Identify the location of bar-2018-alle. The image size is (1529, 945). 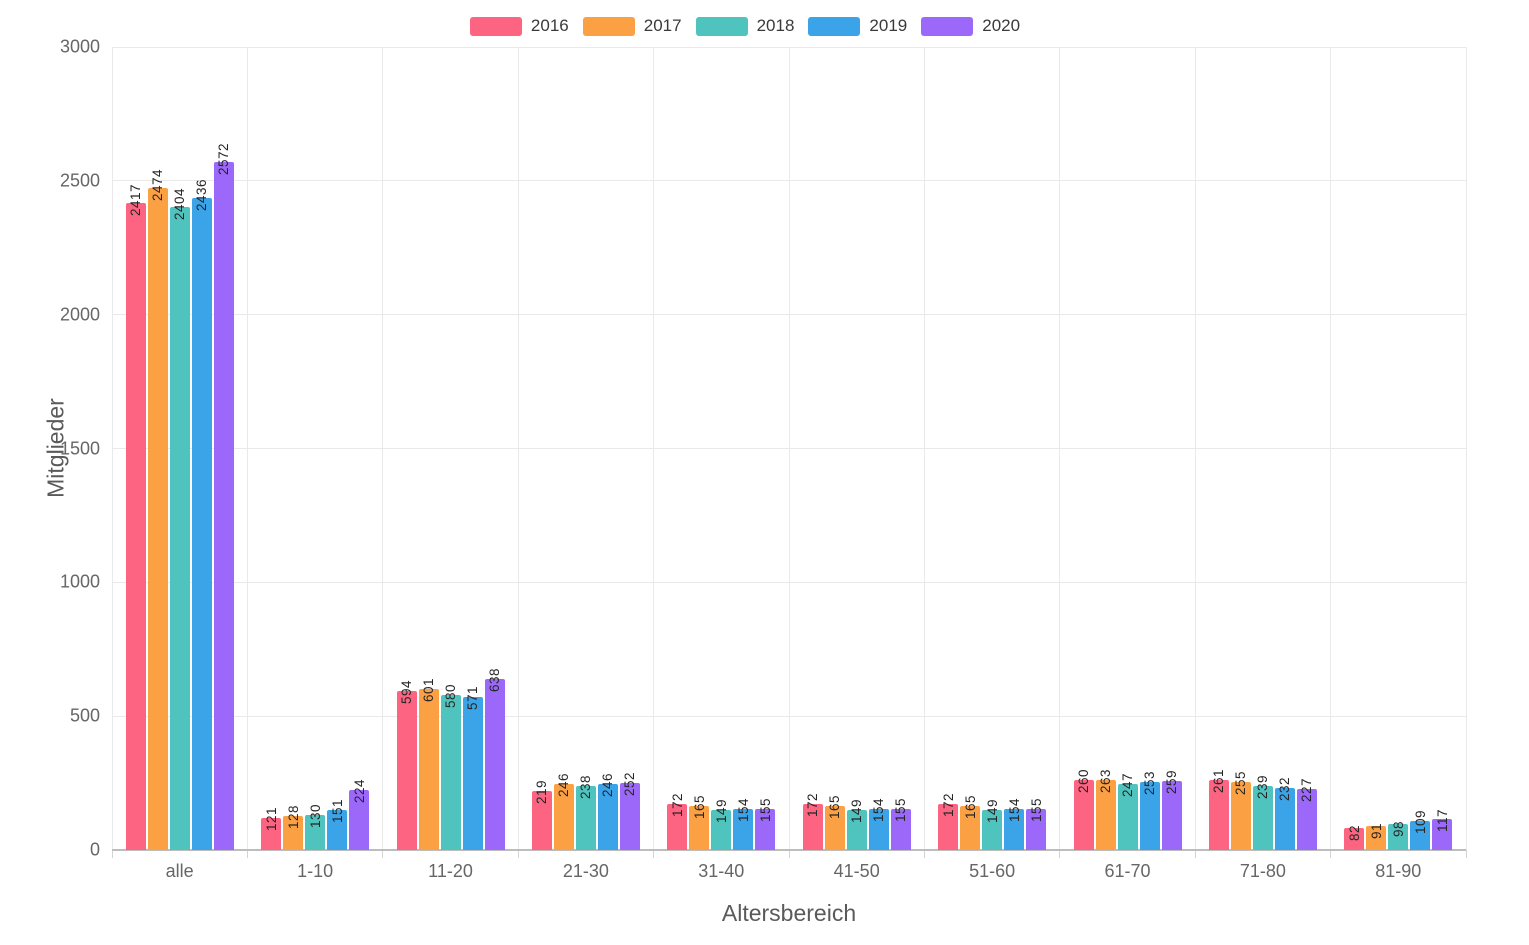
(179, 528).